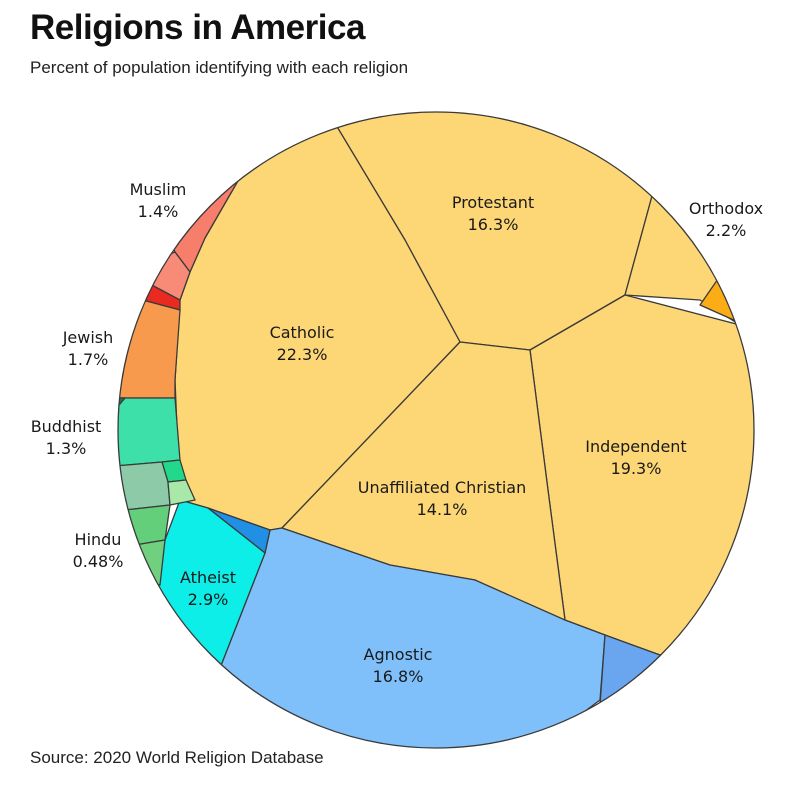 The image size is (791, 788). Describe the element at coordinates (208, 599) in the screenshot. I see `label-atheist-value: 2.9%` at that location.